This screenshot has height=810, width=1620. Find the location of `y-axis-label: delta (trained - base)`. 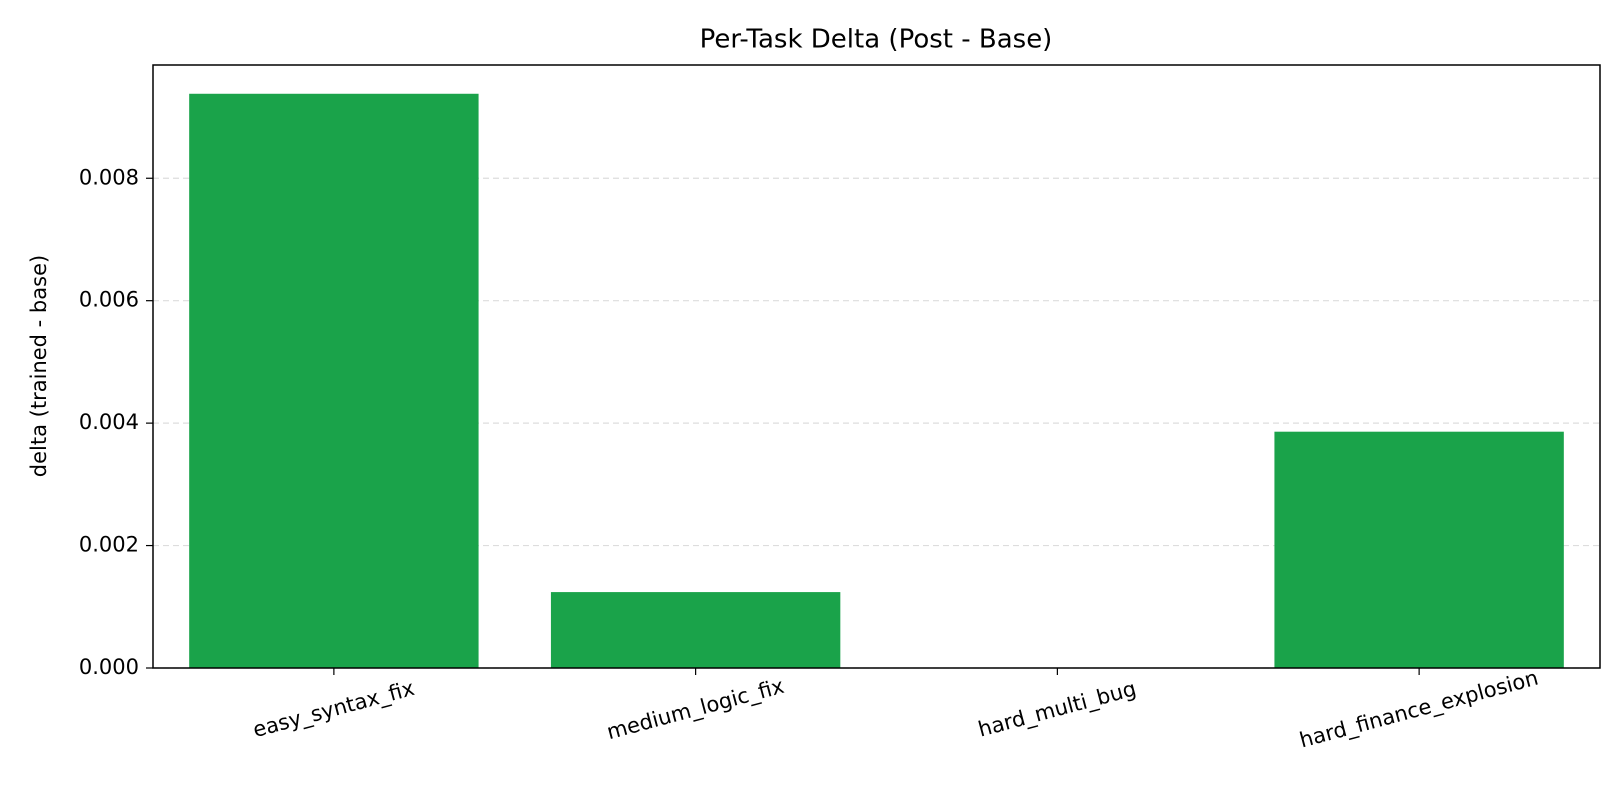

y-axis-label: delta (trained - base) is located at coordinates (39, 366).